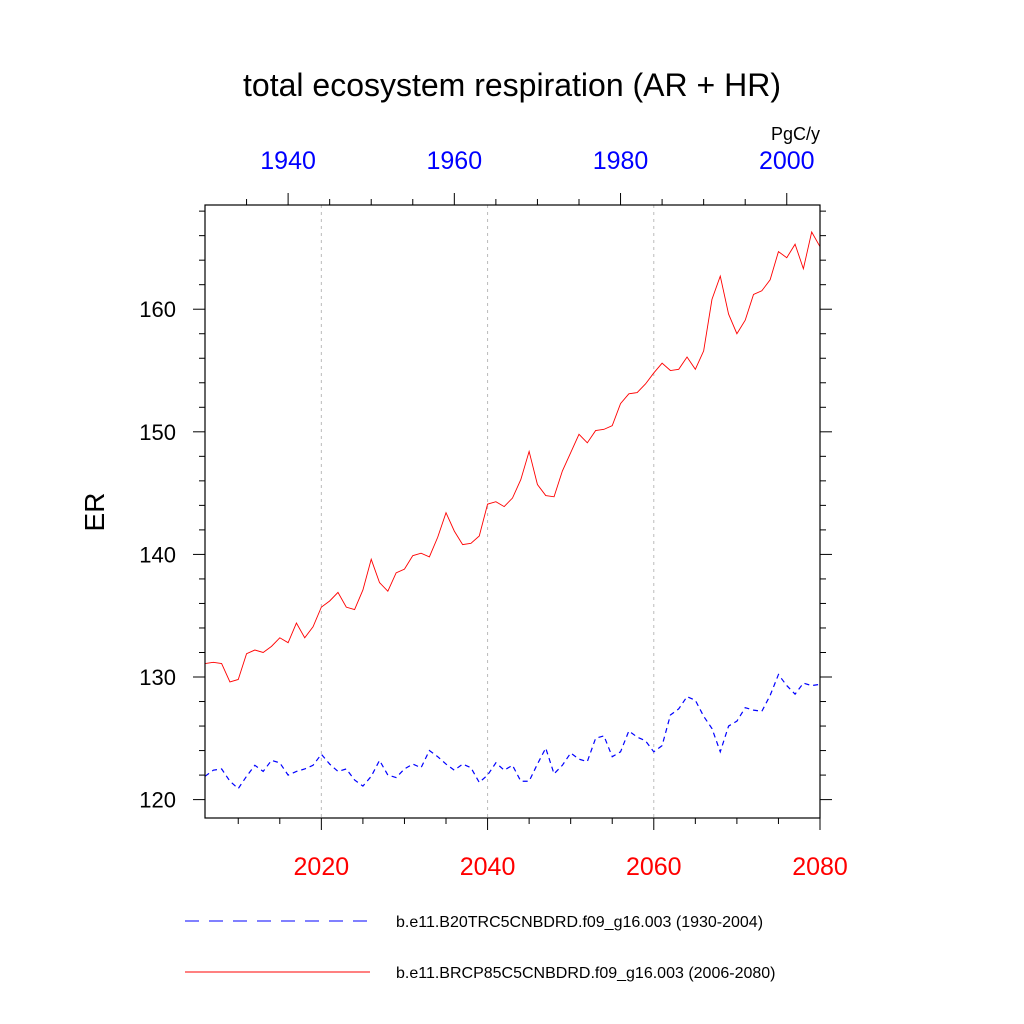 The image size is (1024, 1024). I want to click on top-tick-label: 1960, so click(455, 161).